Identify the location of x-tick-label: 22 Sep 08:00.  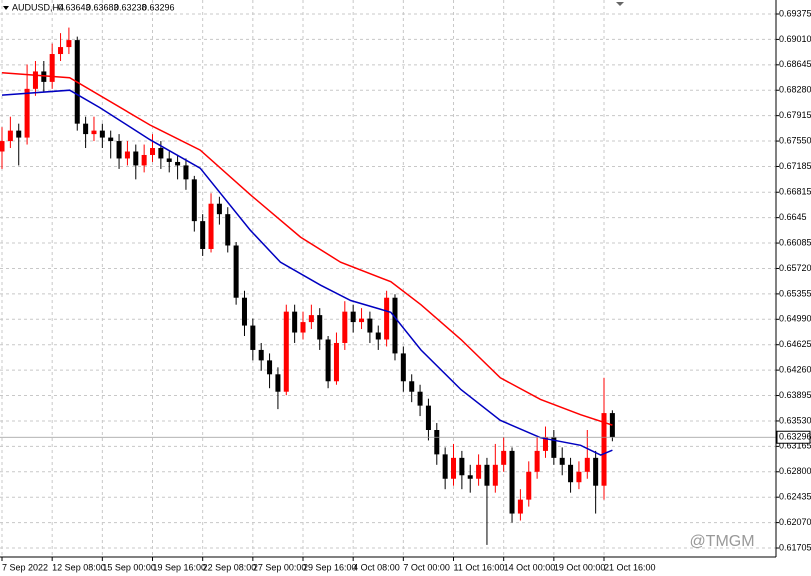
(230, 567).